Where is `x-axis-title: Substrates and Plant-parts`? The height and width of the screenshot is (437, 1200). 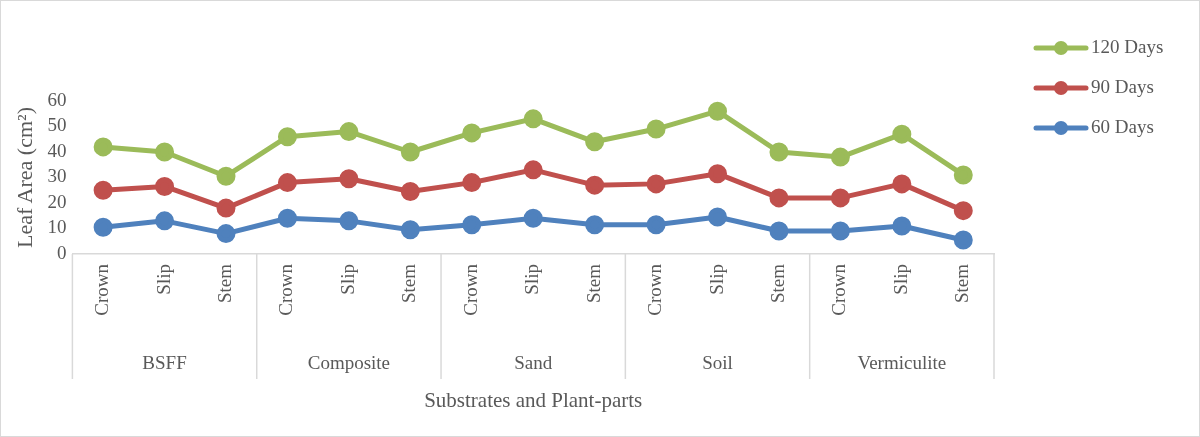
x-axis-title: Substrates and Plant-parts is located at coordinates (533, 399).